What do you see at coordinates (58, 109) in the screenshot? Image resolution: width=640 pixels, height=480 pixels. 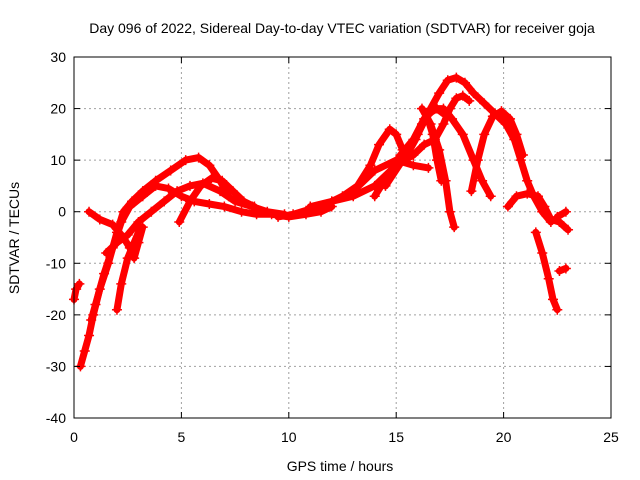 I see `y-tick-label: 20` at bounding box center [58, 109].